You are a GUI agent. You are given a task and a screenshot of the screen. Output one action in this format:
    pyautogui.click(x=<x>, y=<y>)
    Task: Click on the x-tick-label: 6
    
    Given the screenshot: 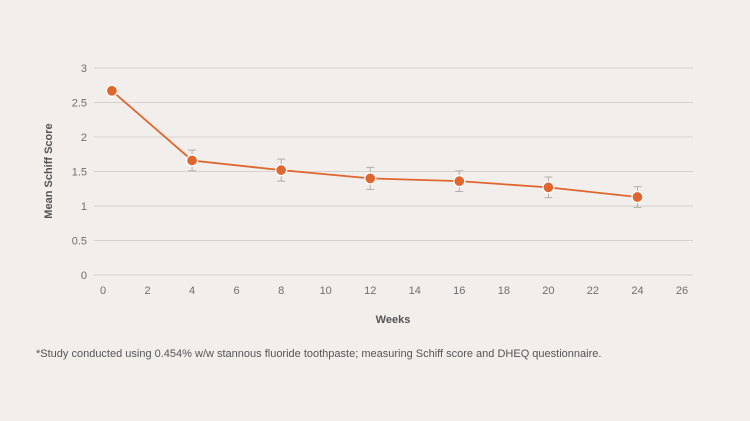 What is the action you would take?
    pyautogui.click(x=237, y=291)
    